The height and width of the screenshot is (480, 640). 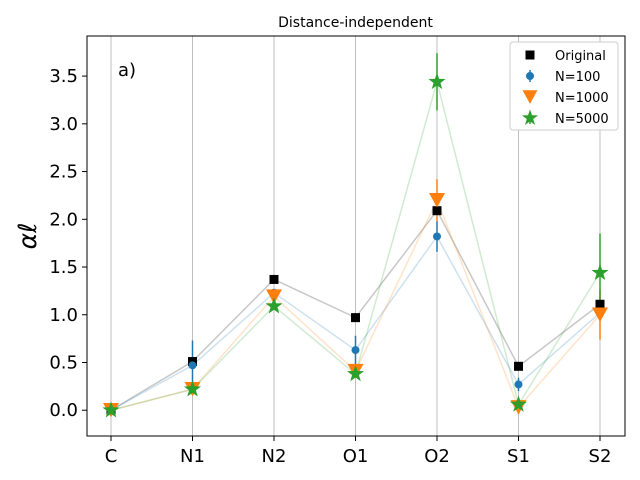 I want to click on y-axis-label: αℓ, so click(x=27, y=236).